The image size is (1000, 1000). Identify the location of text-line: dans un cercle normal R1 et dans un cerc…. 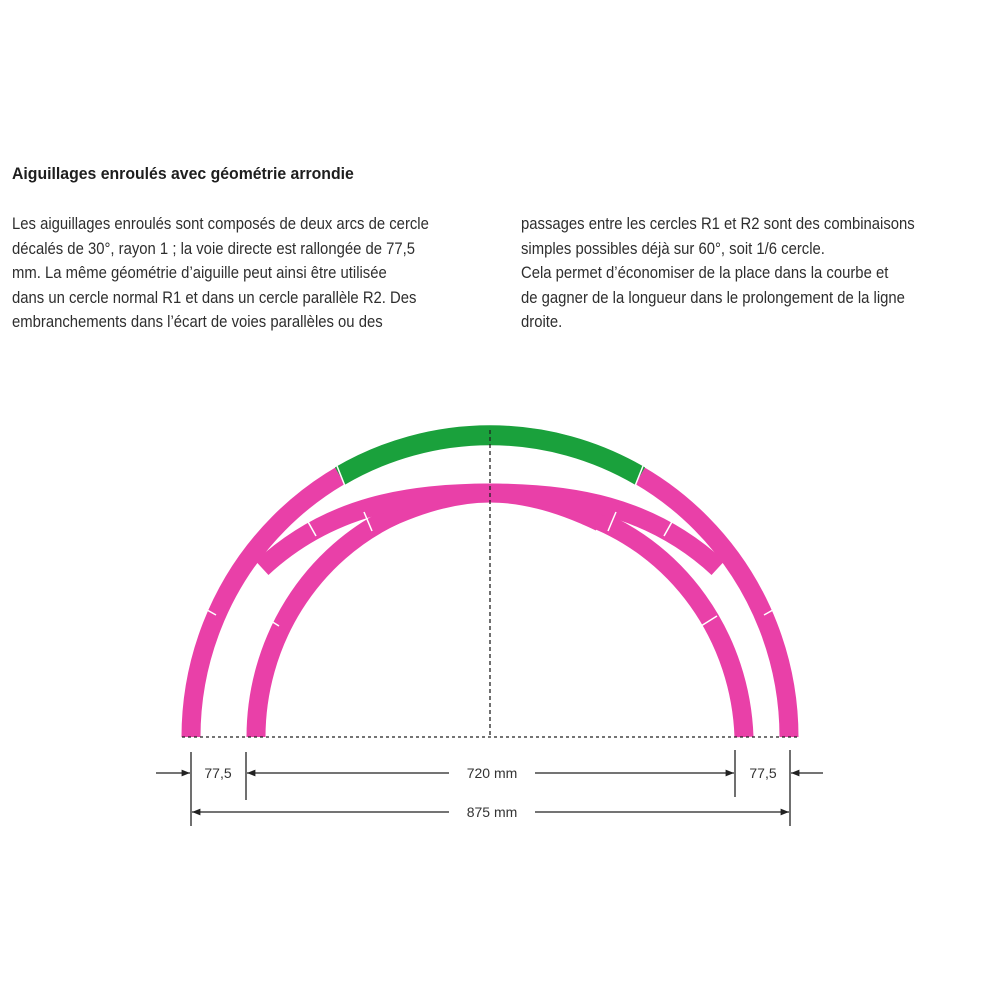
(214, 297).